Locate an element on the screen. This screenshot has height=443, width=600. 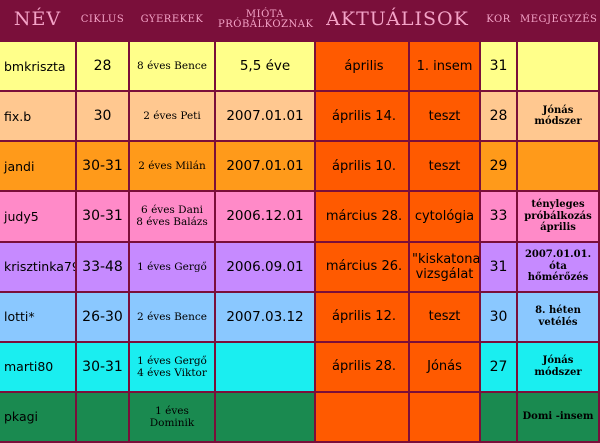
header-kor: KOR is located at coordinates (499, 21).